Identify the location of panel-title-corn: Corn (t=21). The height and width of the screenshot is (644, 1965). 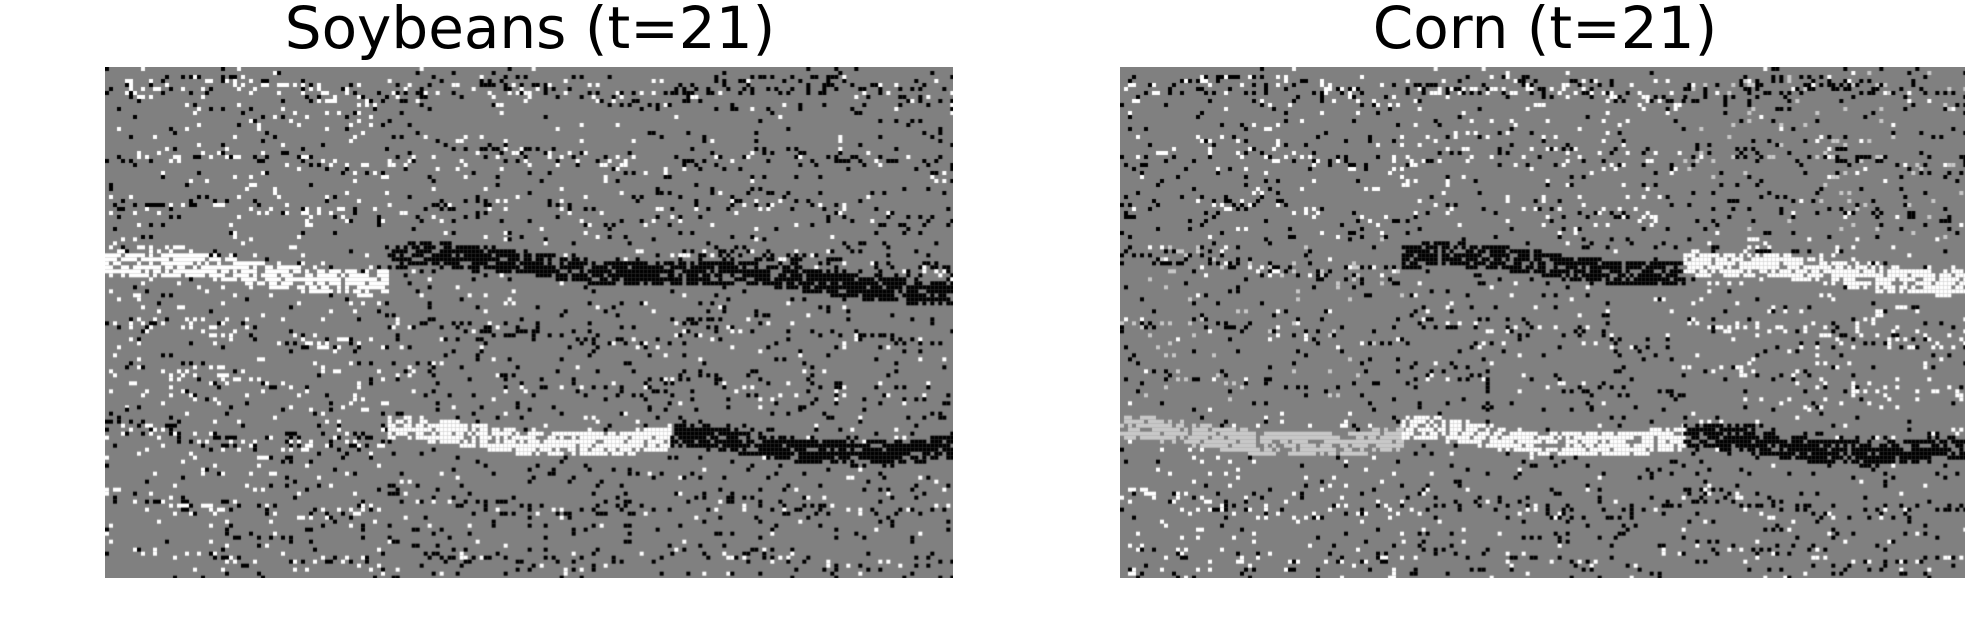
(1545, 31).